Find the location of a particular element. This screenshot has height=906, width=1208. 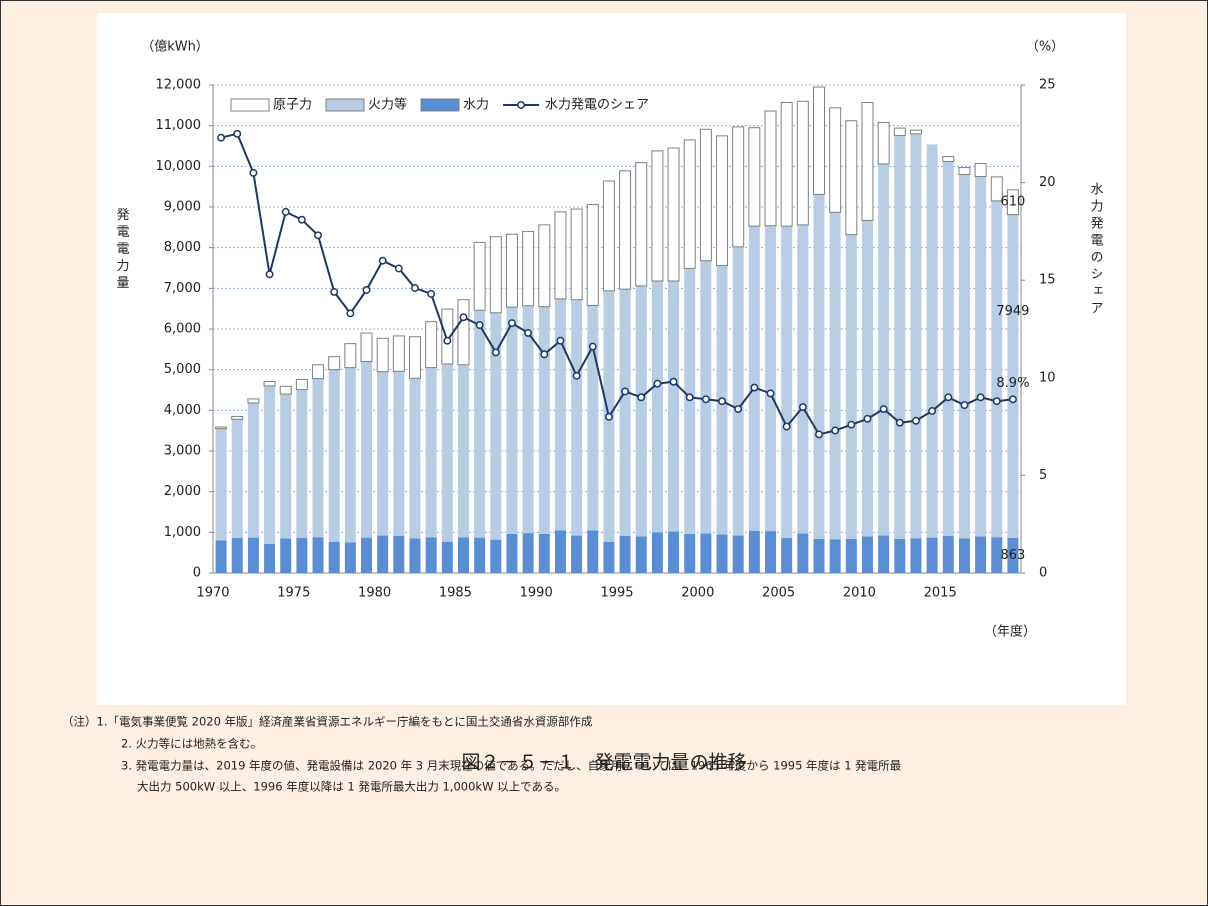

caption: 図２－５－１ 発電電力量の推移 is located at coordinates (603, 763).